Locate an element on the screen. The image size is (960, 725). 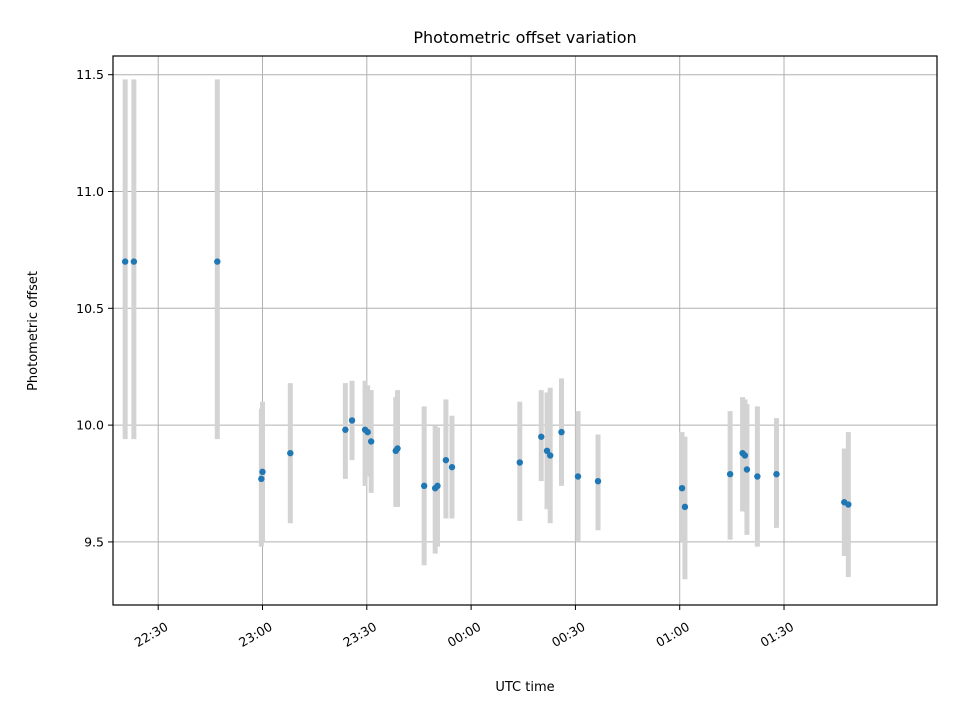
x-tick-label: 01:30 is located at coordinates (777, 634).